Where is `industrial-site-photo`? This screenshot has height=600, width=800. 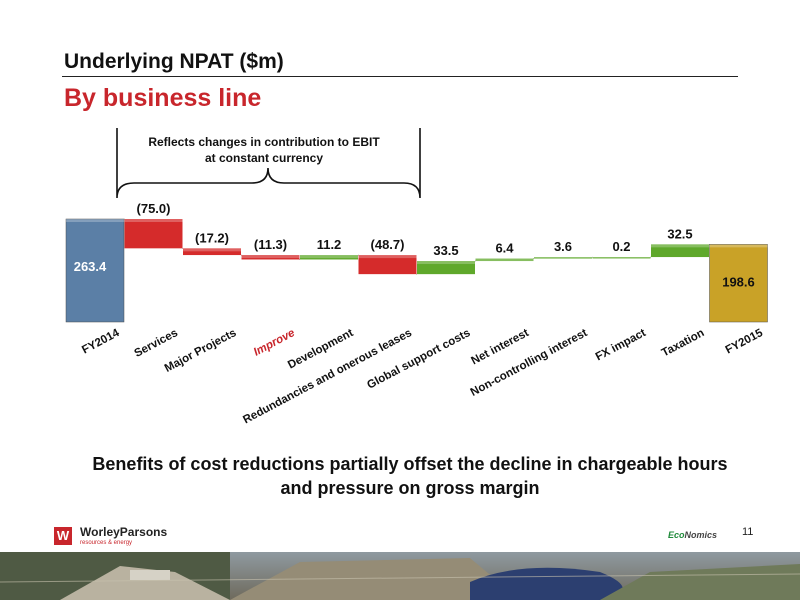 industrial-site-photo is located at coordinates (400, 576).